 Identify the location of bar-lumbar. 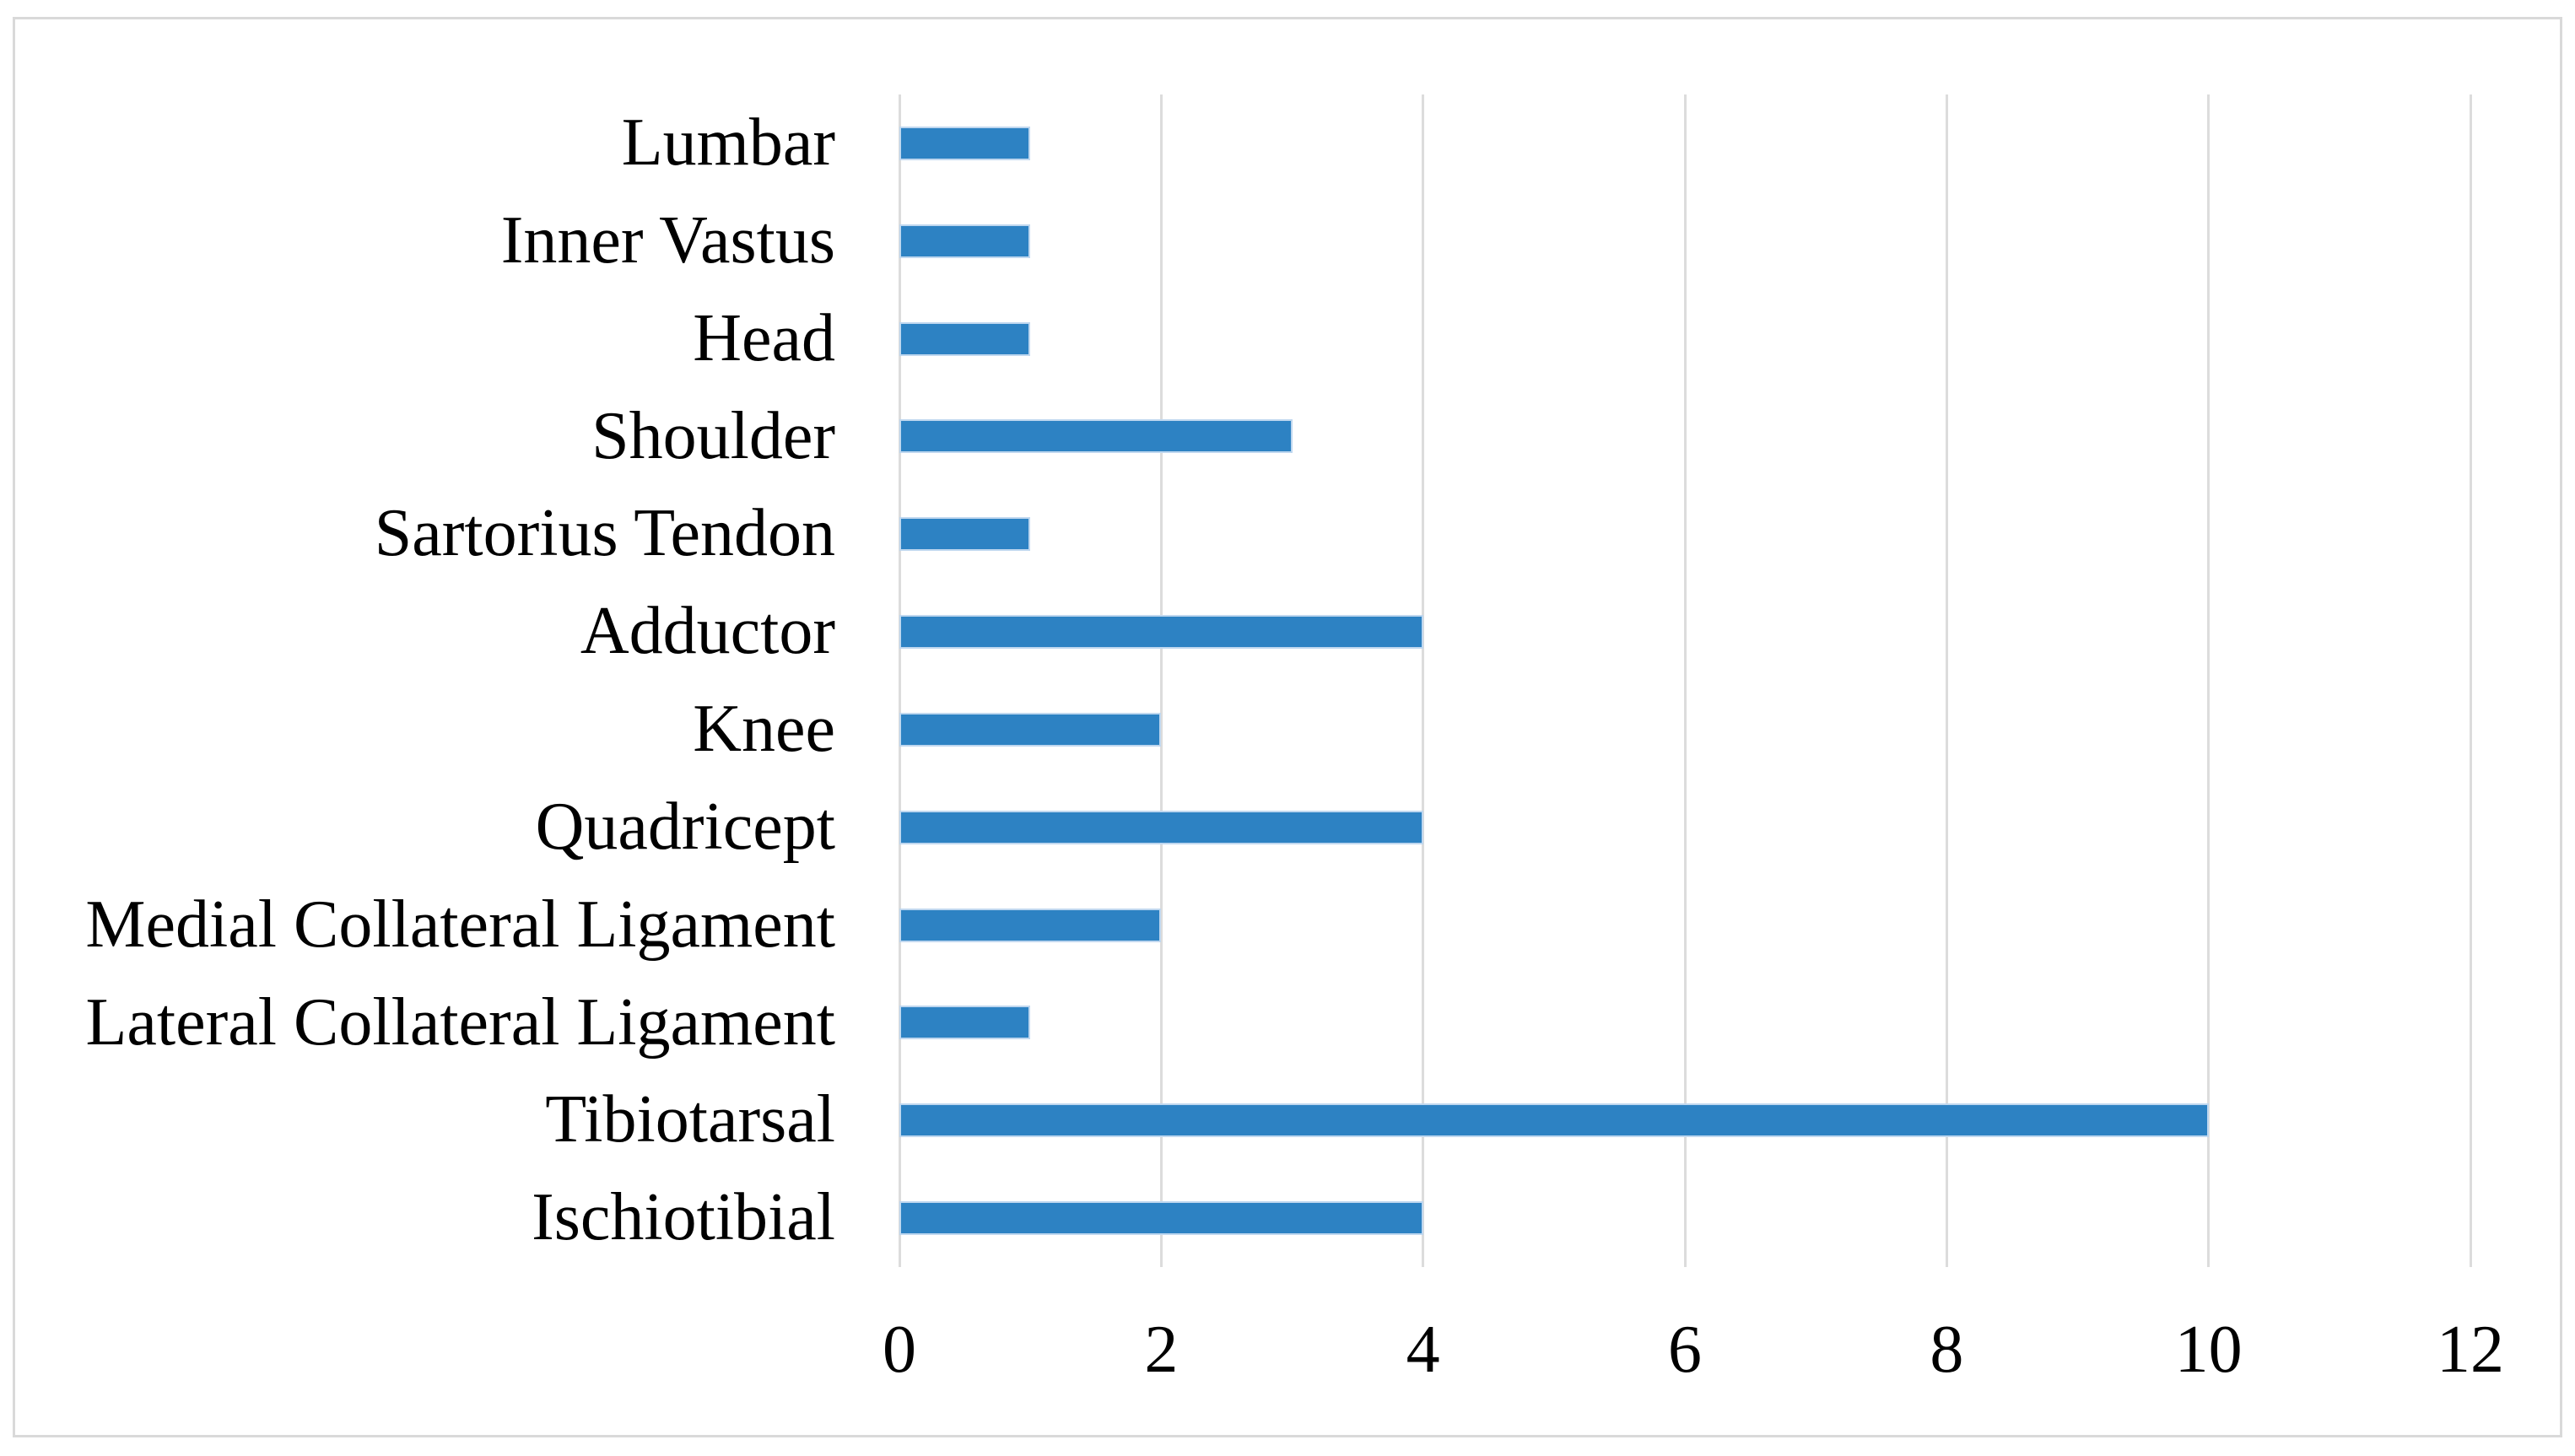
(965, 143).